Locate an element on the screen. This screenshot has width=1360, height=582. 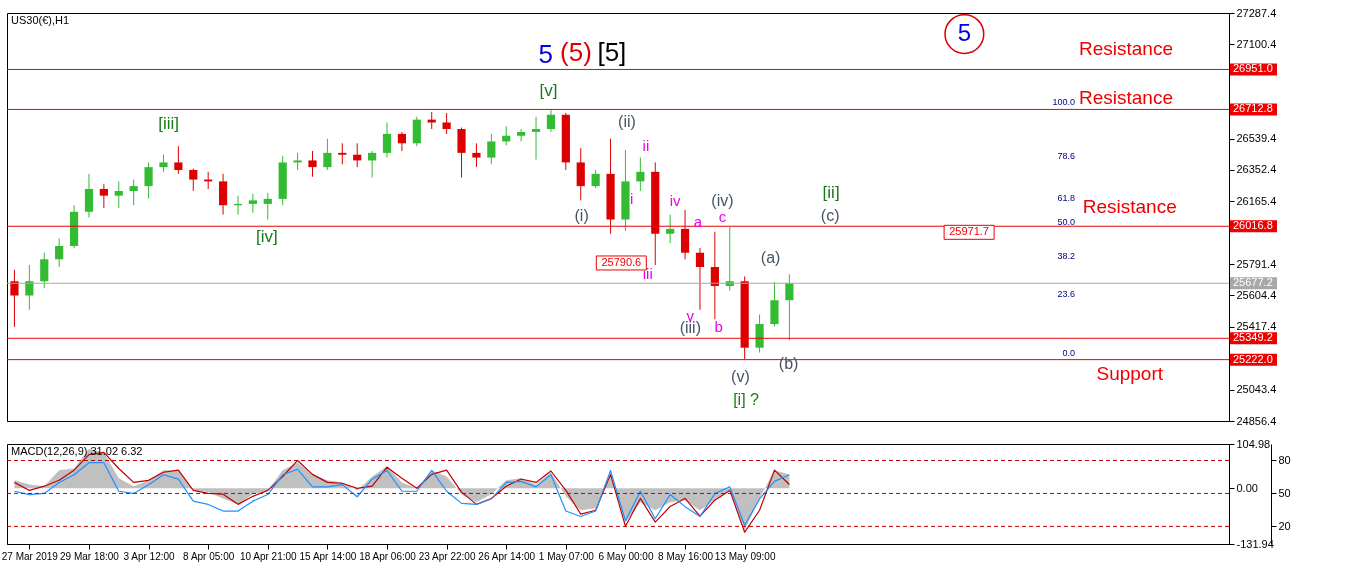
x-tick-label: 8 May 16:00 is located at coordinates (686, 556).